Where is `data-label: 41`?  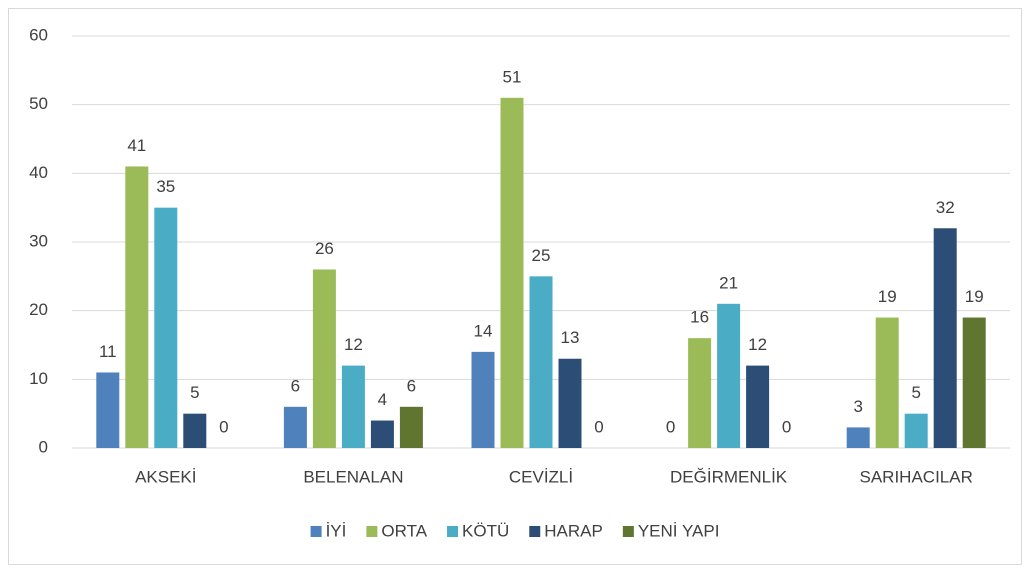
data-label: 41 is located at coordinates (136, 145).